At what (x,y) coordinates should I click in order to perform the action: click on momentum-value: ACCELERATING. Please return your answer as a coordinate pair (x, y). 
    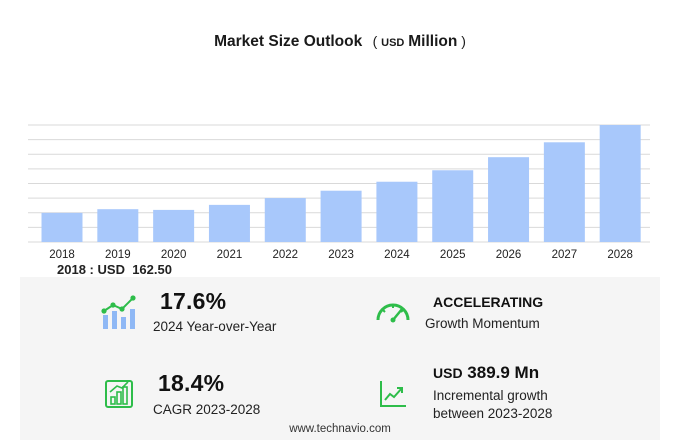
    Looking at the image, I should click on (488, 302).